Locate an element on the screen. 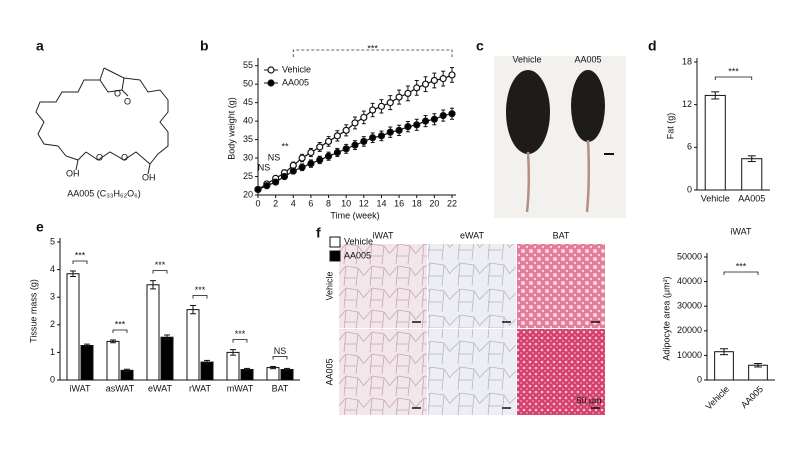 This screenshot has width=800, height=450. y-tick-label: 30000 is located at coordinates (689, 306).